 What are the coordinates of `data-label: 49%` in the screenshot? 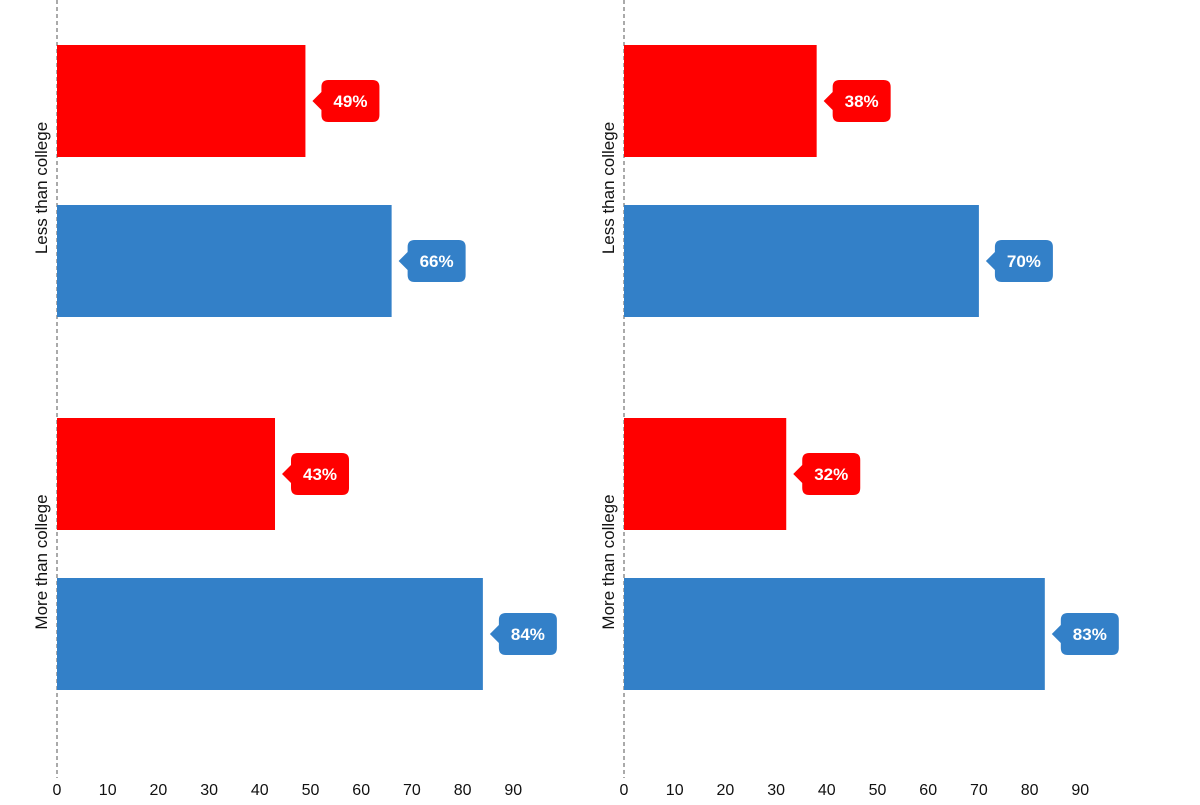 It's located at (350, 101).